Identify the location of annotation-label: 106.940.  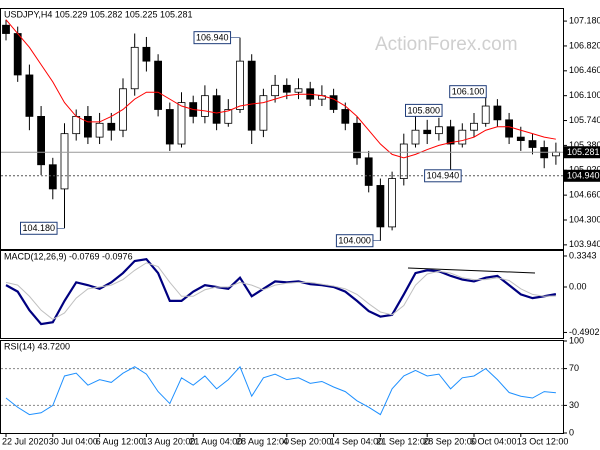
(212, 38).